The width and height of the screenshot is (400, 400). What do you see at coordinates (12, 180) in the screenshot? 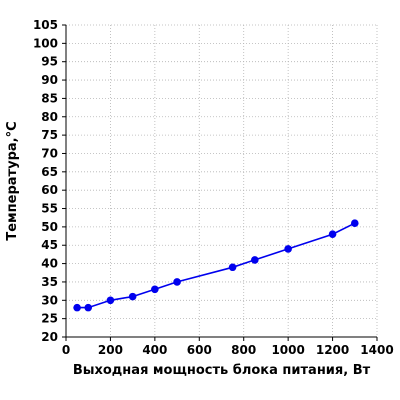
I see `y-axis-label: Температура,°C` at bounding box center [12, 180].